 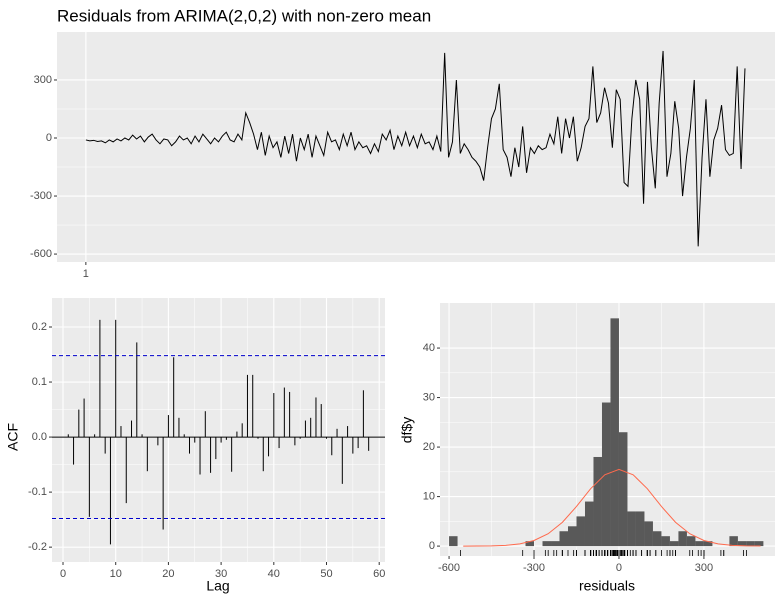 What do you see at coordinates (41, 196) in the screenshot?
I see `y-tick-label: -300` at bounding box center [41, 196].